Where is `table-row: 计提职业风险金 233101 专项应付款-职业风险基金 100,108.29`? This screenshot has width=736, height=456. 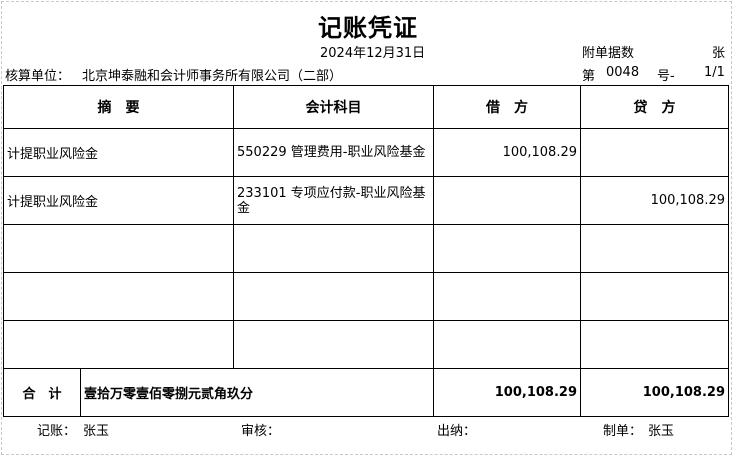 table-row: 计提职业风险金 233101 专项应付款-职业风险基金 100,108.29 is located at coordinates (366, 200).